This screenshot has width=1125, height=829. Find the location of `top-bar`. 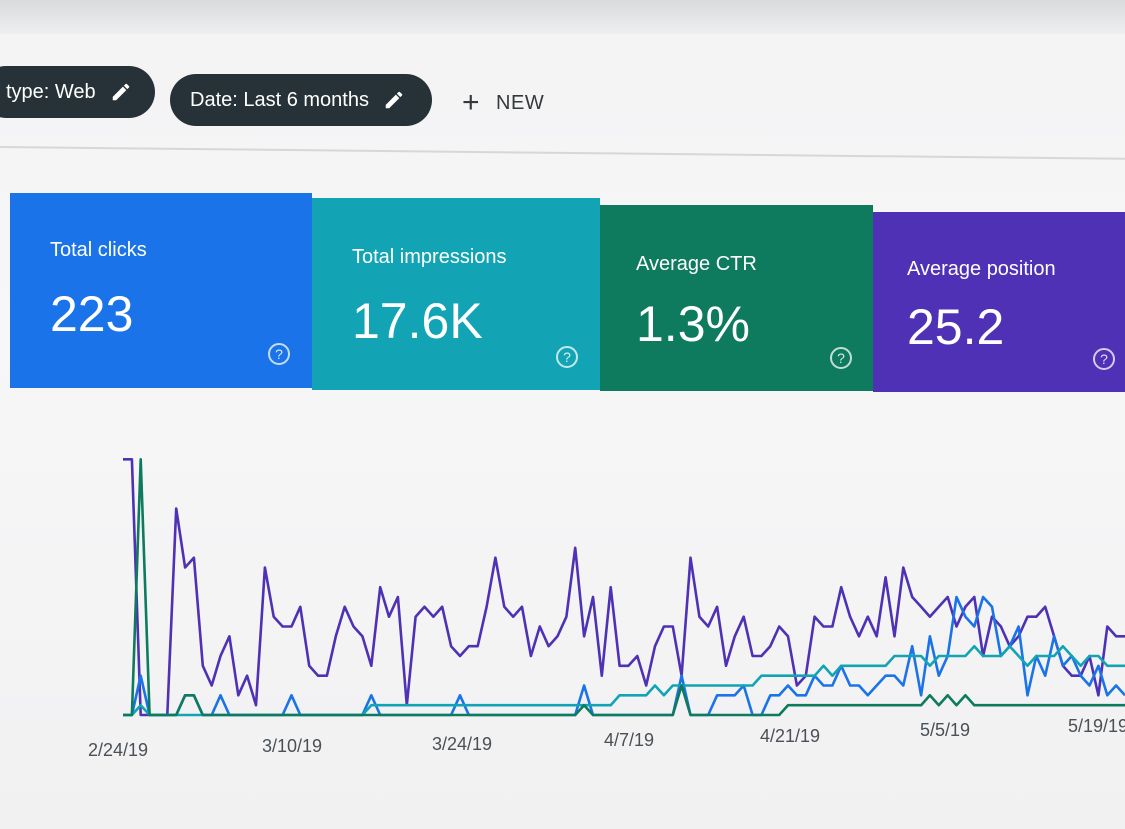

top-bar is located at coordinates (562, 17).